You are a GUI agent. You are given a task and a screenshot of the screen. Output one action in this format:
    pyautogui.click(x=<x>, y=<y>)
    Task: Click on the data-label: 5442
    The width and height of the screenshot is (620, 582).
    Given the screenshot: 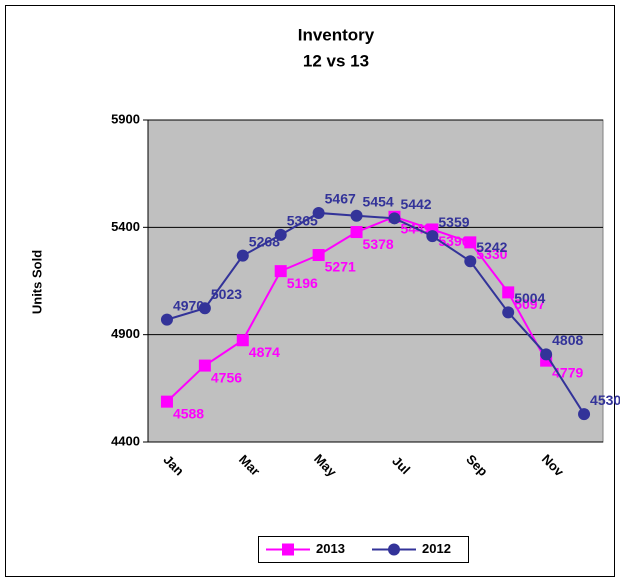 What is the action you would take?
    pyautogui.click(x=415, y=204)
    